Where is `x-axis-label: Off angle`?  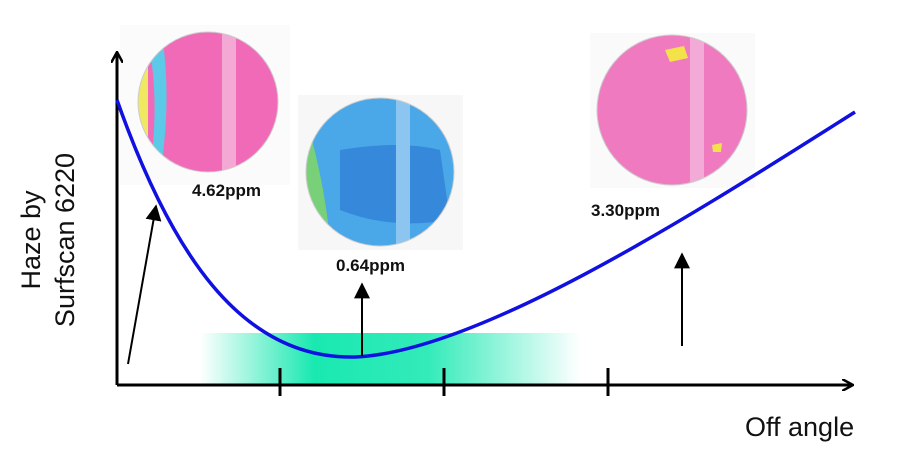 x-axis-label: Off angle is located at coordinates (799, 427).